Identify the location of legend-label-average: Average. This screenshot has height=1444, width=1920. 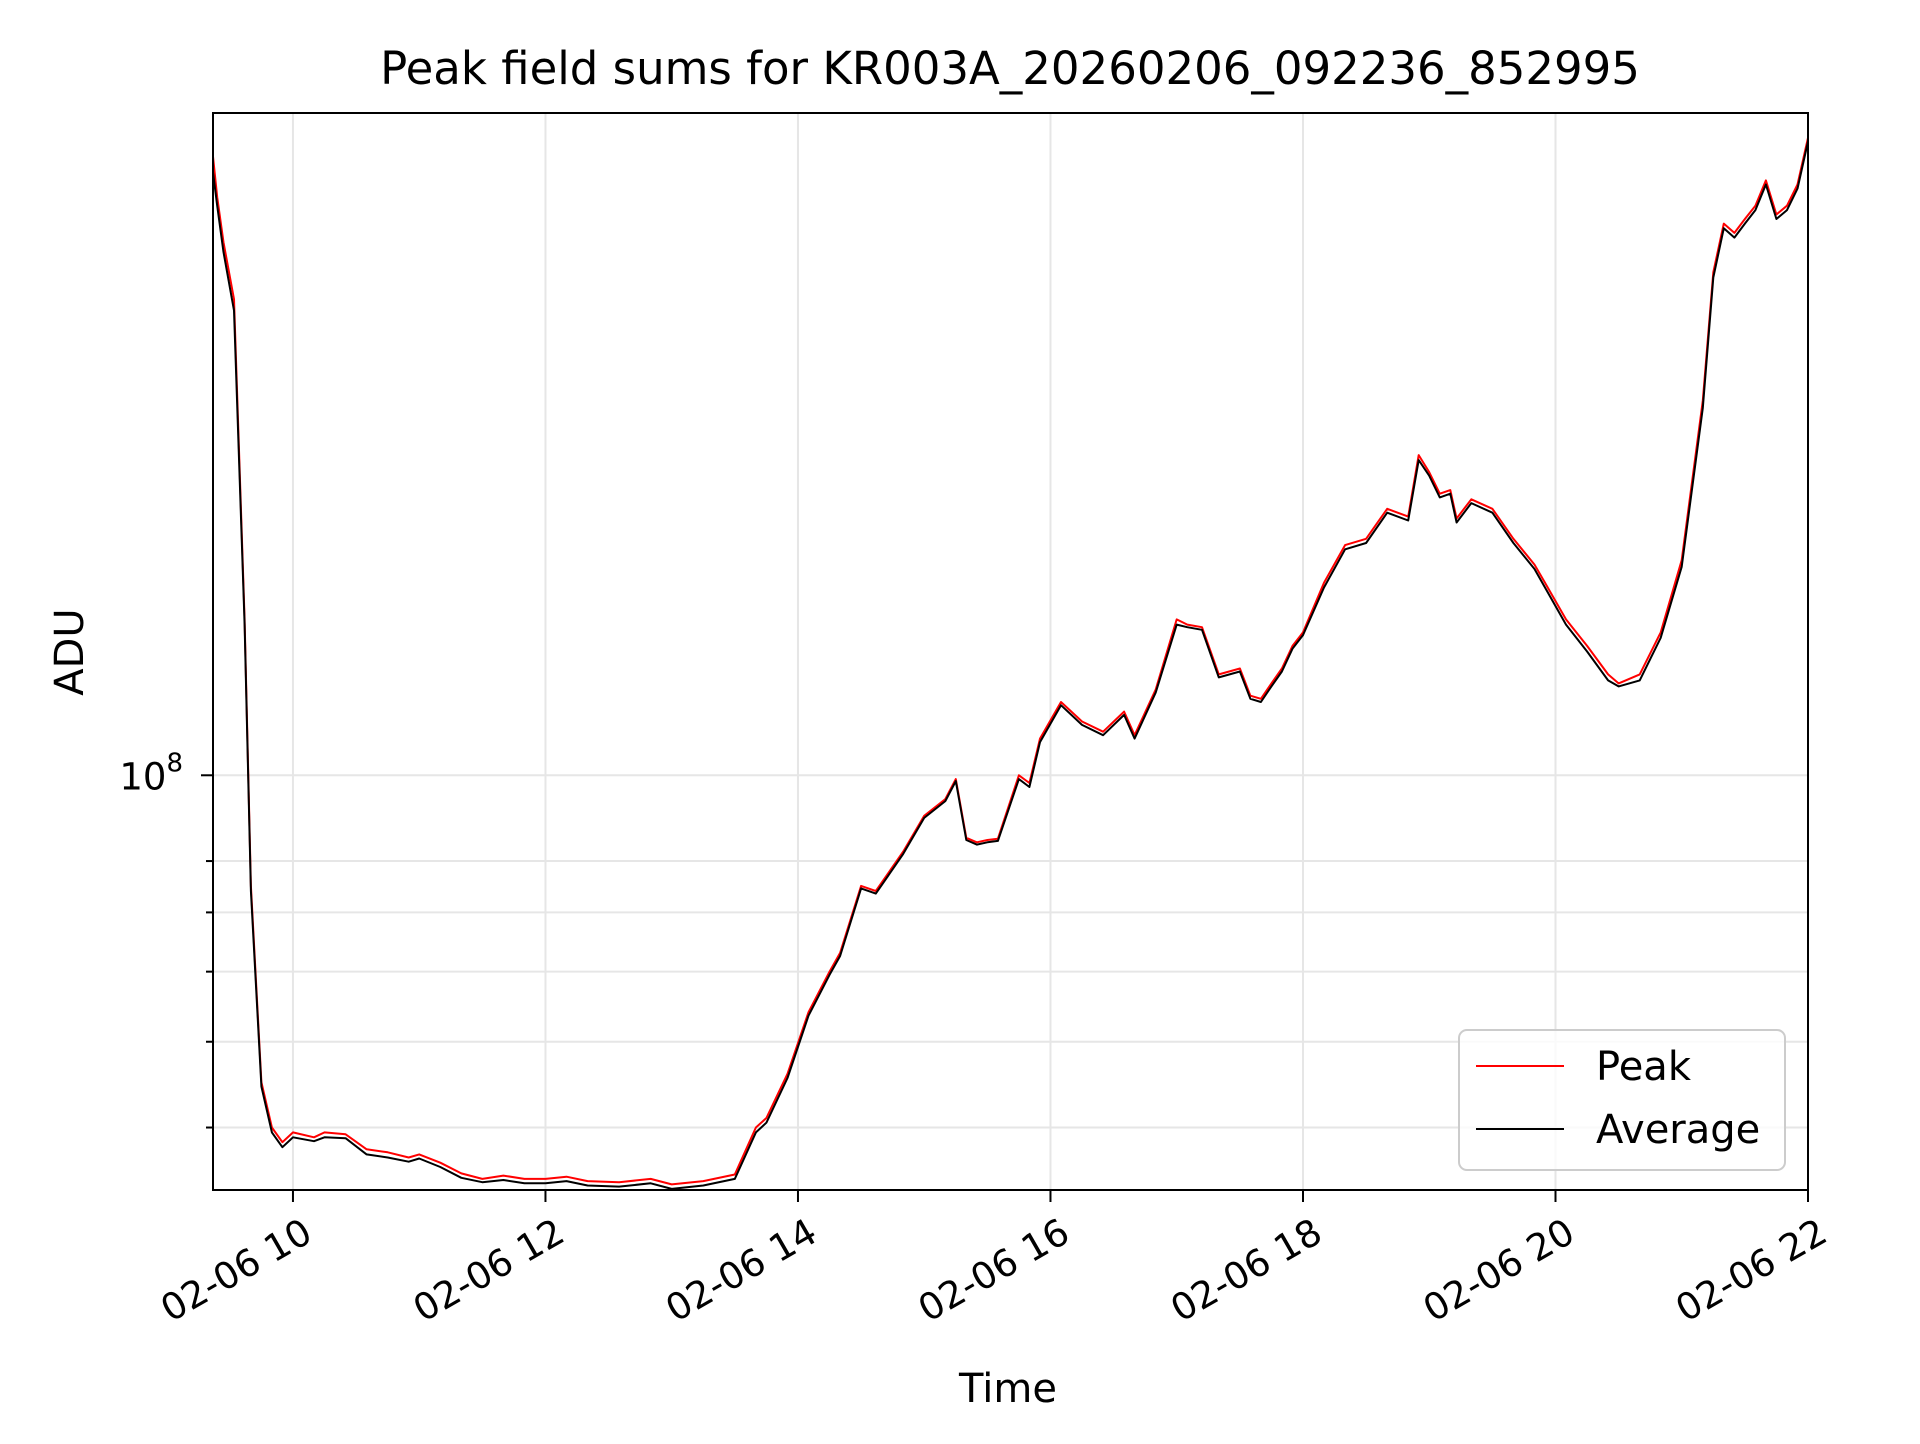
(1678, 1130).